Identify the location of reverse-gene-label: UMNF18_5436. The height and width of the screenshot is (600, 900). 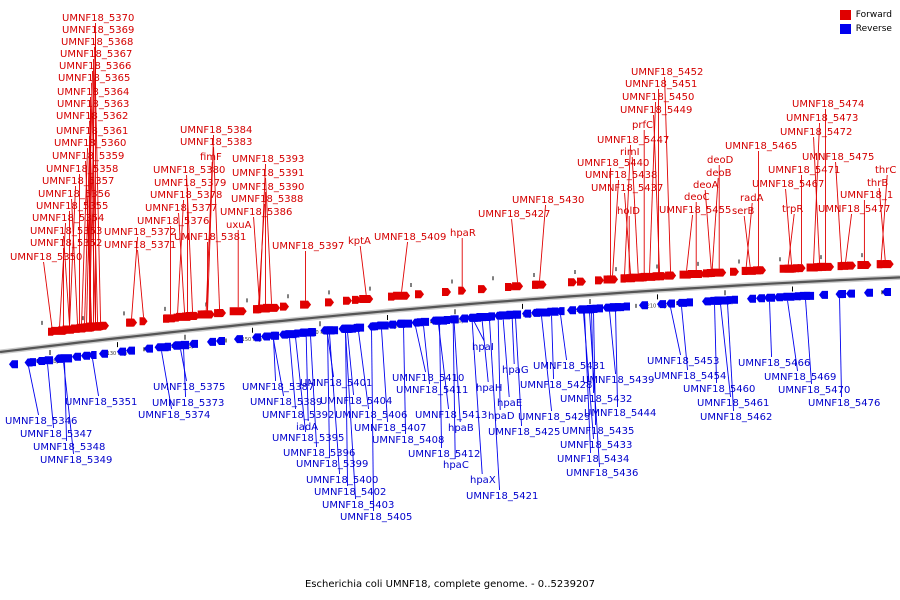
(602, 473).